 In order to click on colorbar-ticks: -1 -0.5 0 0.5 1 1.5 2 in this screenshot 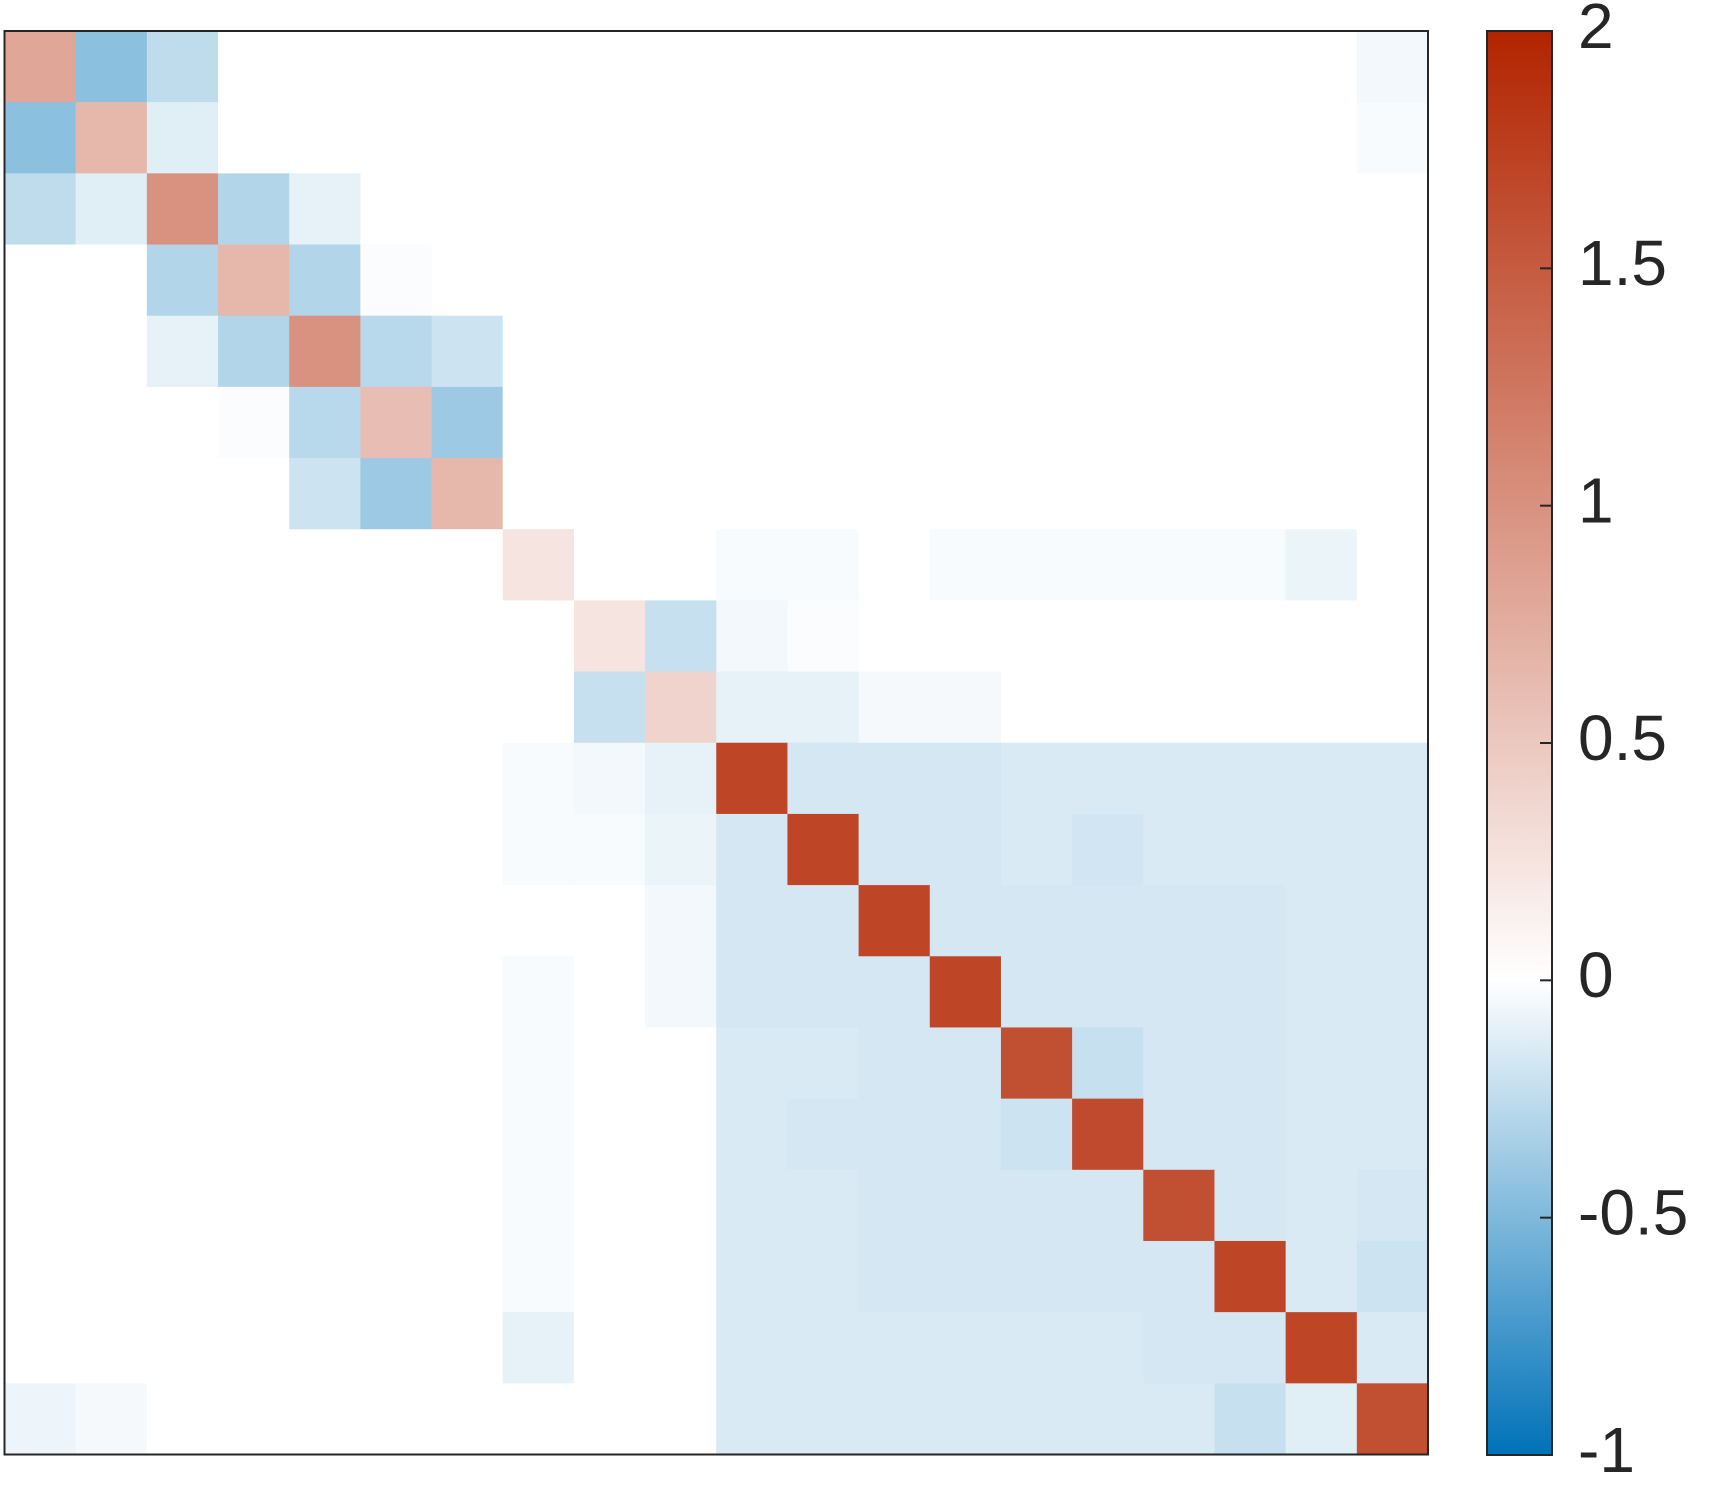, I will do `click(1614, 743)`.